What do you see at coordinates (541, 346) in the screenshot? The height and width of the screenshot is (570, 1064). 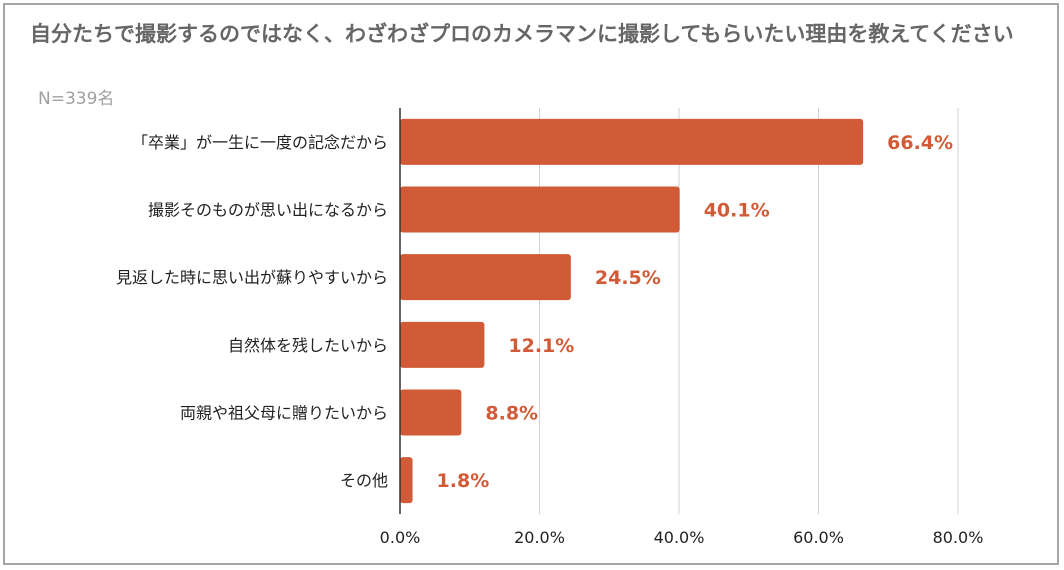 I see `data-label: 12.1%` at bounding box center [541, 346].